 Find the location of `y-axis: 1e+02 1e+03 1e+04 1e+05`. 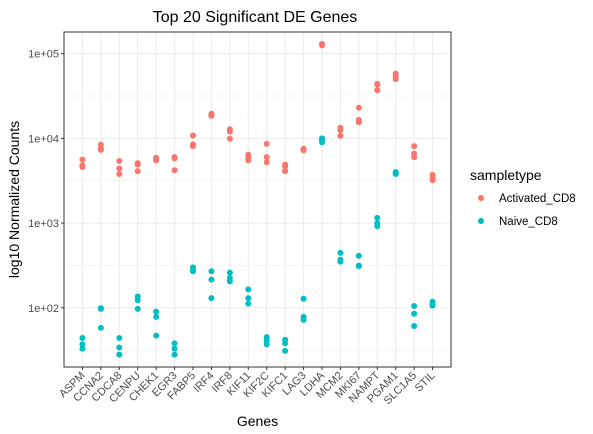

y-axis: 1e+02 1e+03 1e+04 1e+05 is located at coordinates (46, 182).